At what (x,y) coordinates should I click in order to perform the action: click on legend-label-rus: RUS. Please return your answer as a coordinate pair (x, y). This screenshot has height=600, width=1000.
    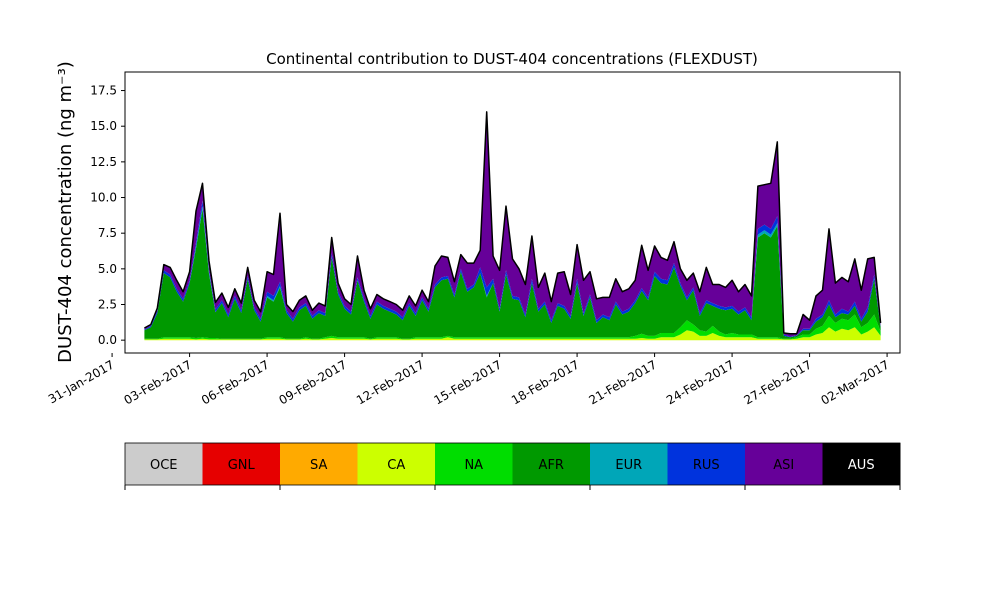
    Looking at the image, I should click on (706, 465).